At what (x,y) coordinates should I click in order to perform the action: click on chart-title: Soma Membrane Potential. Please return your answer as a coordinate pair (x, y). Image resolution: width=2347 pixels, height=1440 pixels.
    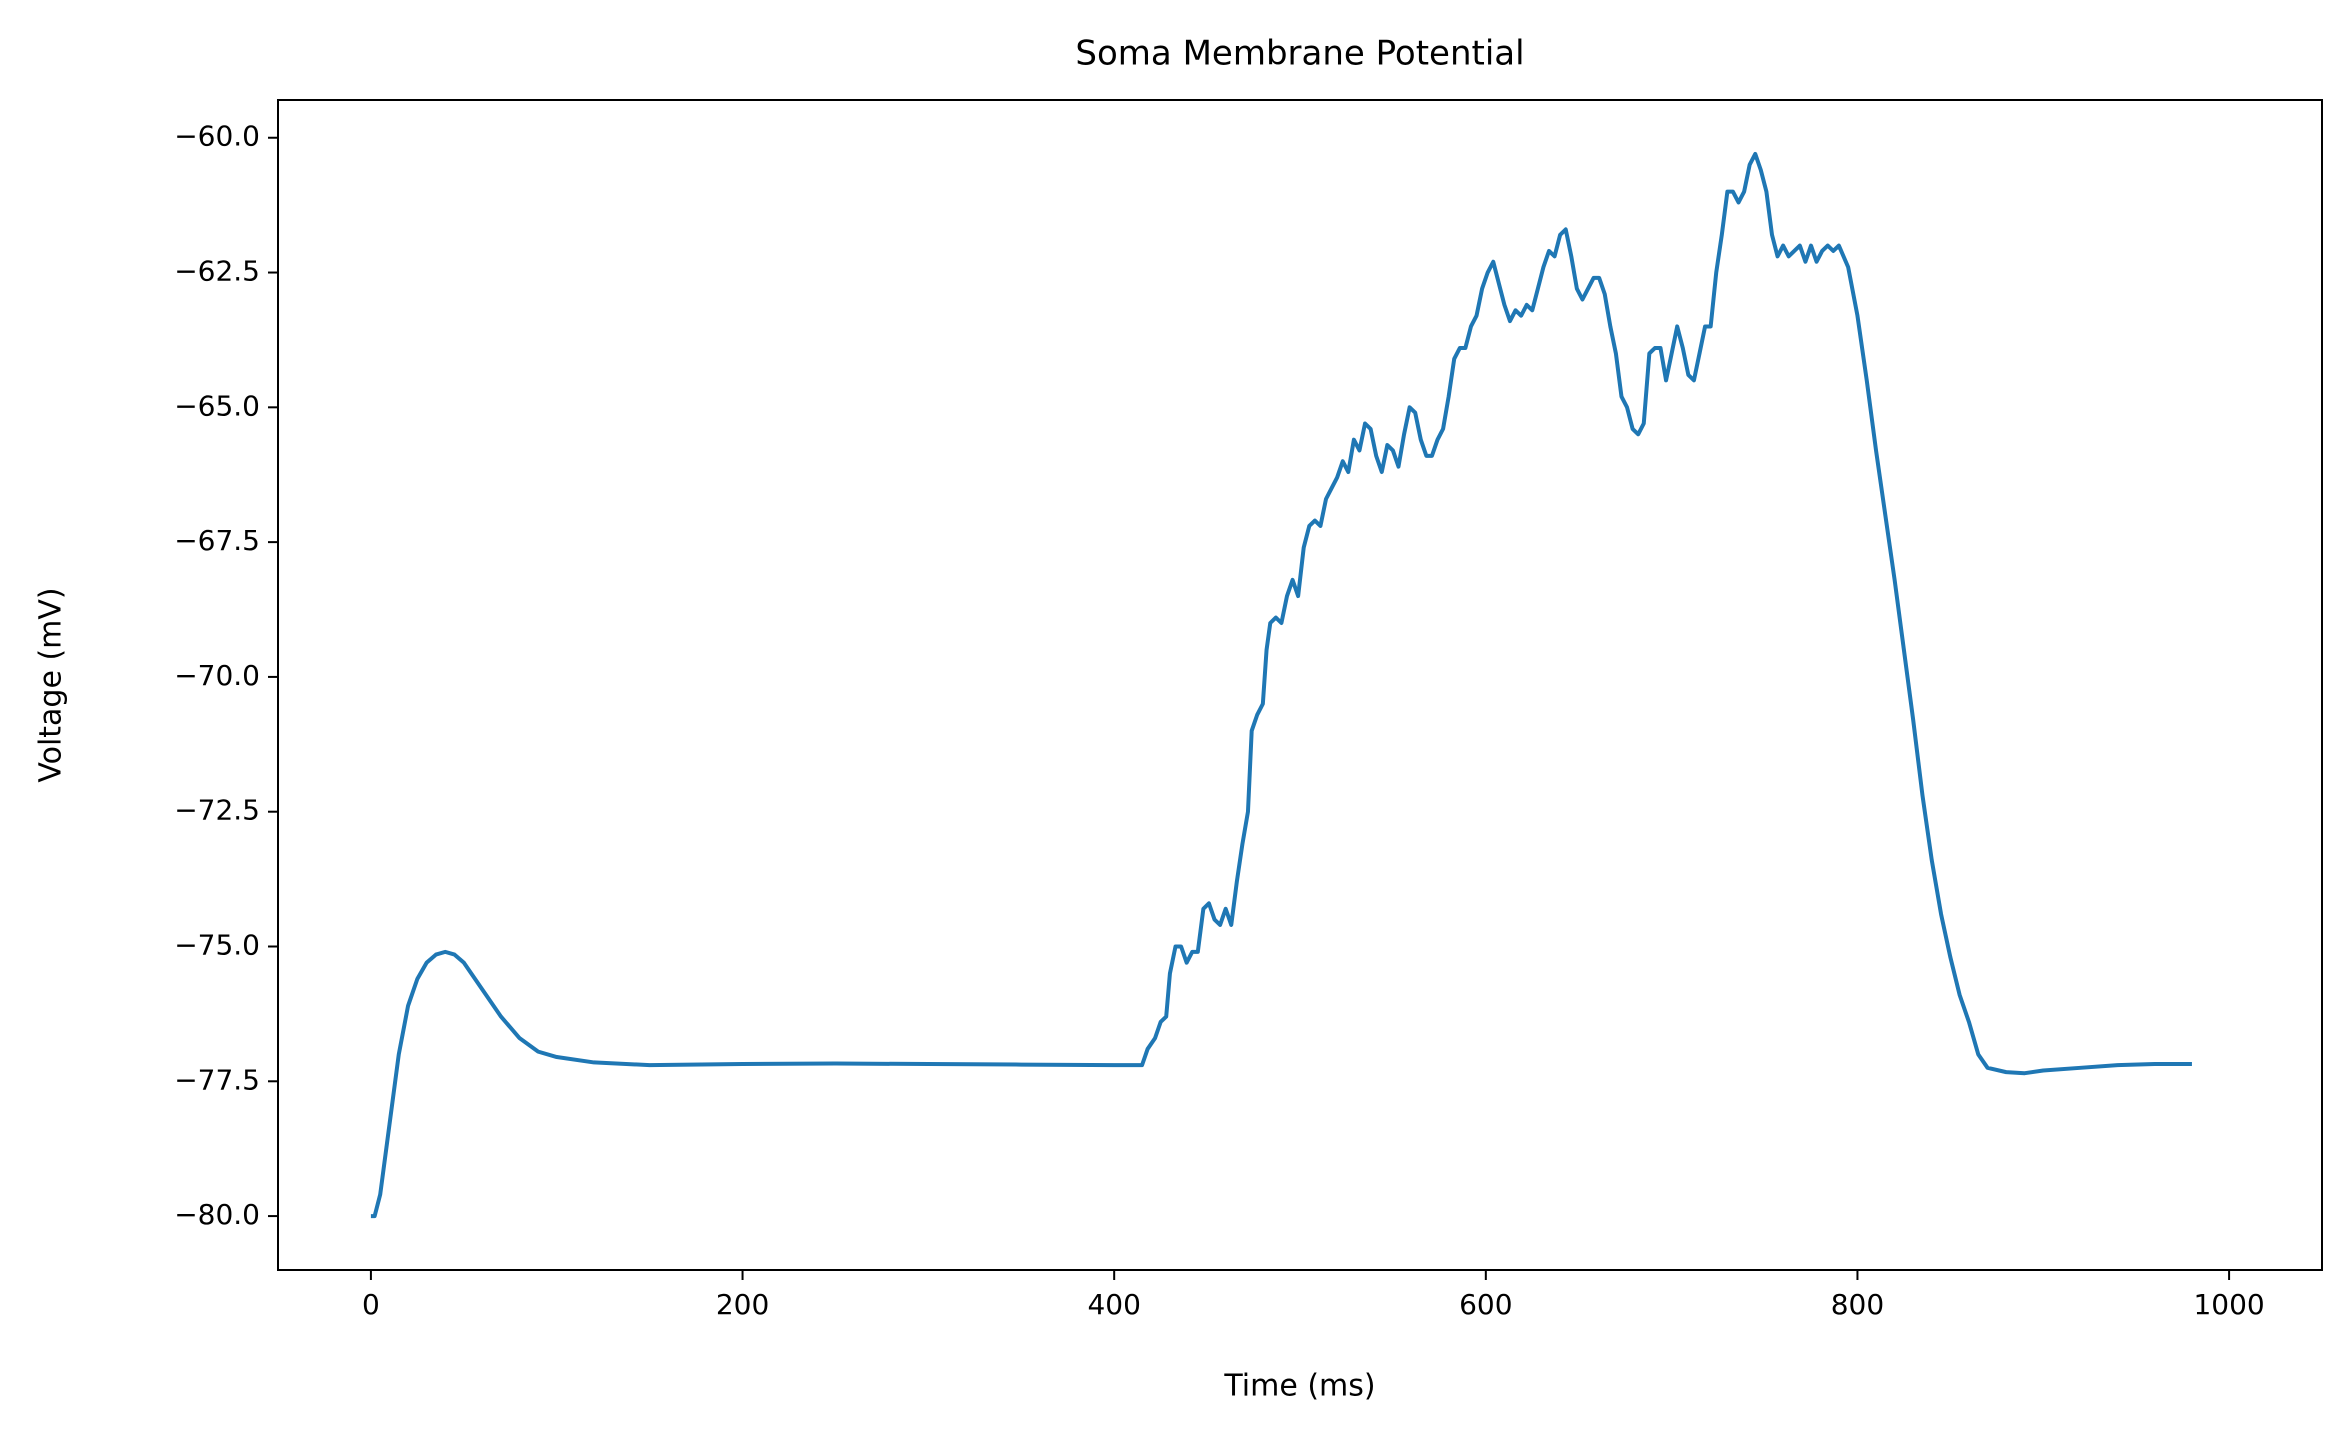
    Looking at the image, I should click on (1299, 54).